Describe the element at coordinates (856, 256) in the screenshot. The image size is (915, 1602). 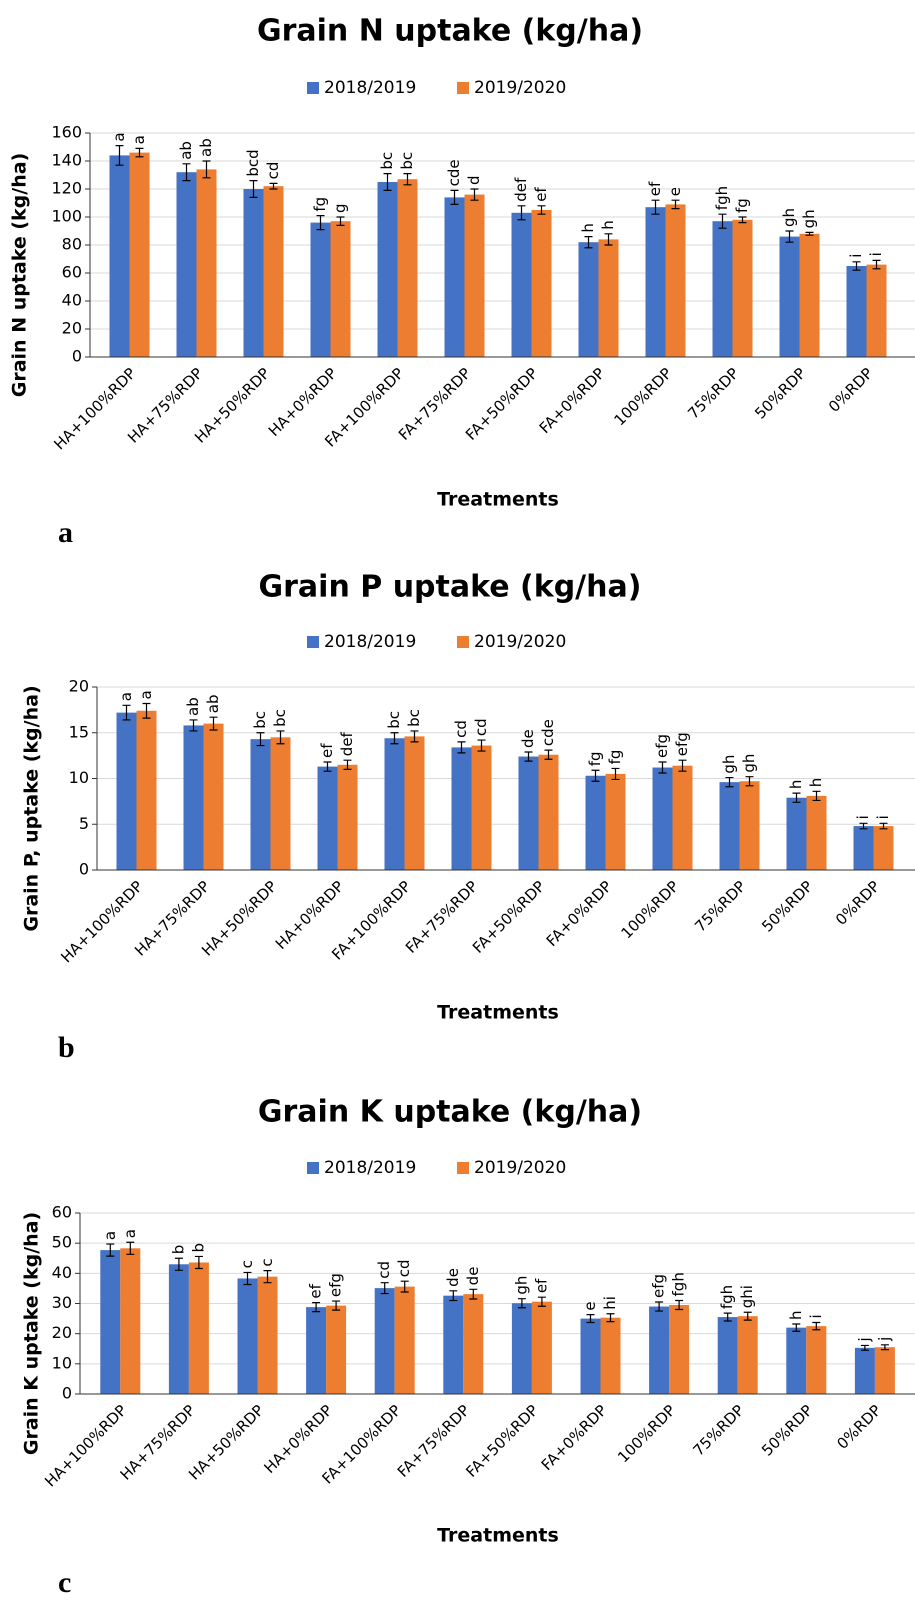
I see `significance-letter: i` at that location.